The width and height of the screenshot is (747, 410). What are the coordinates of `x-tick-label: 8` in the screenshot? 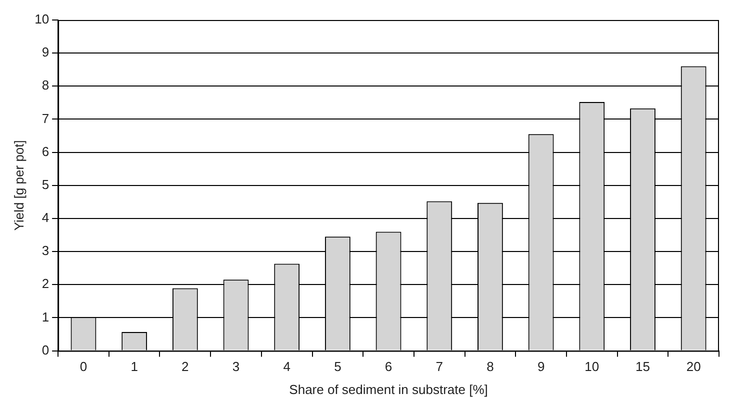 It's located at (490, 366).